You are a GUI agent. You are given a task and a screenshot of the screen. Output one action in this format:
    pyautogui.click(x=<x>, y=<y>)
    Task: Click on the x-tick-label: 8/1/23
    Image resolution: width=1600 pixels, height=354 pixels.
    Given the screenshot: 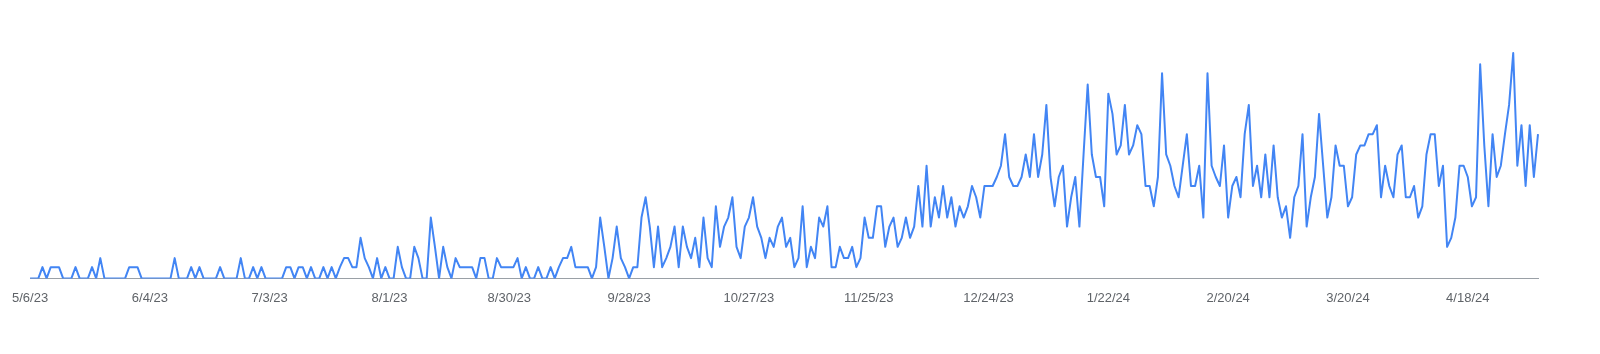 What is the action you would take?
    pyautogui.click(x=389, y=297)
    